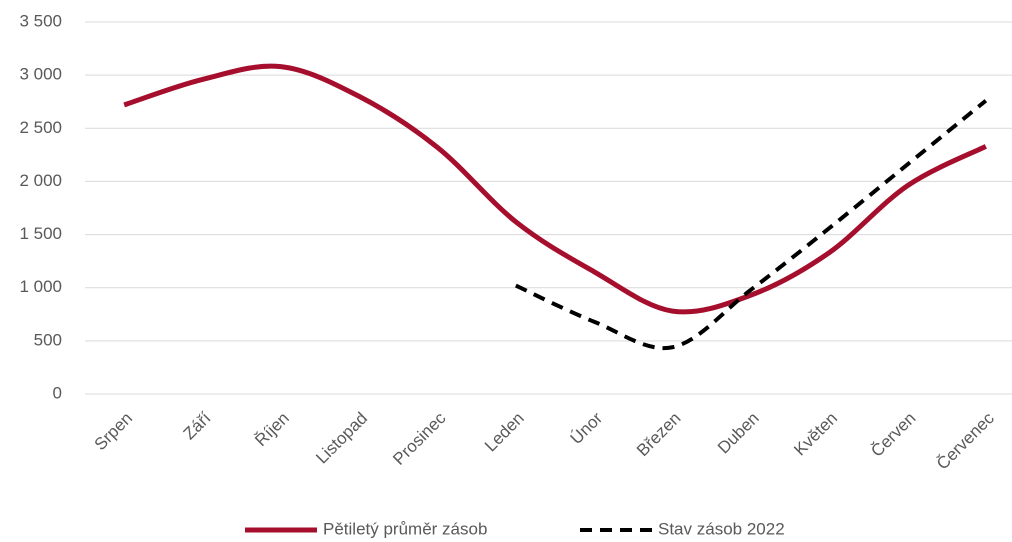  Describe the element at coordinates (40, 286) in the screenshot. I see `y-tick-label: 1 000` at that location.